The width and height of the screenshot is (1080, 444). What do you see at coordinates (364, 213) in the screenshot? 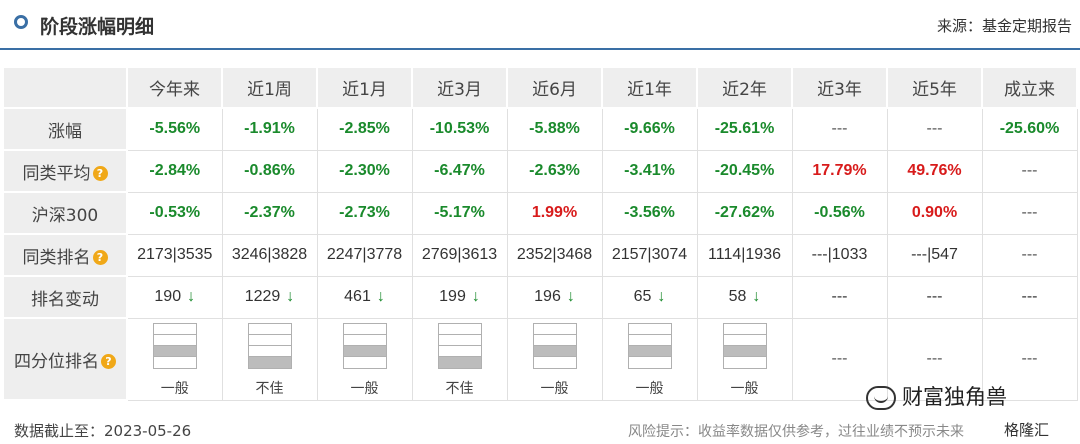
I see `table-cell: -2.73%` at bounding box center [364, 213].